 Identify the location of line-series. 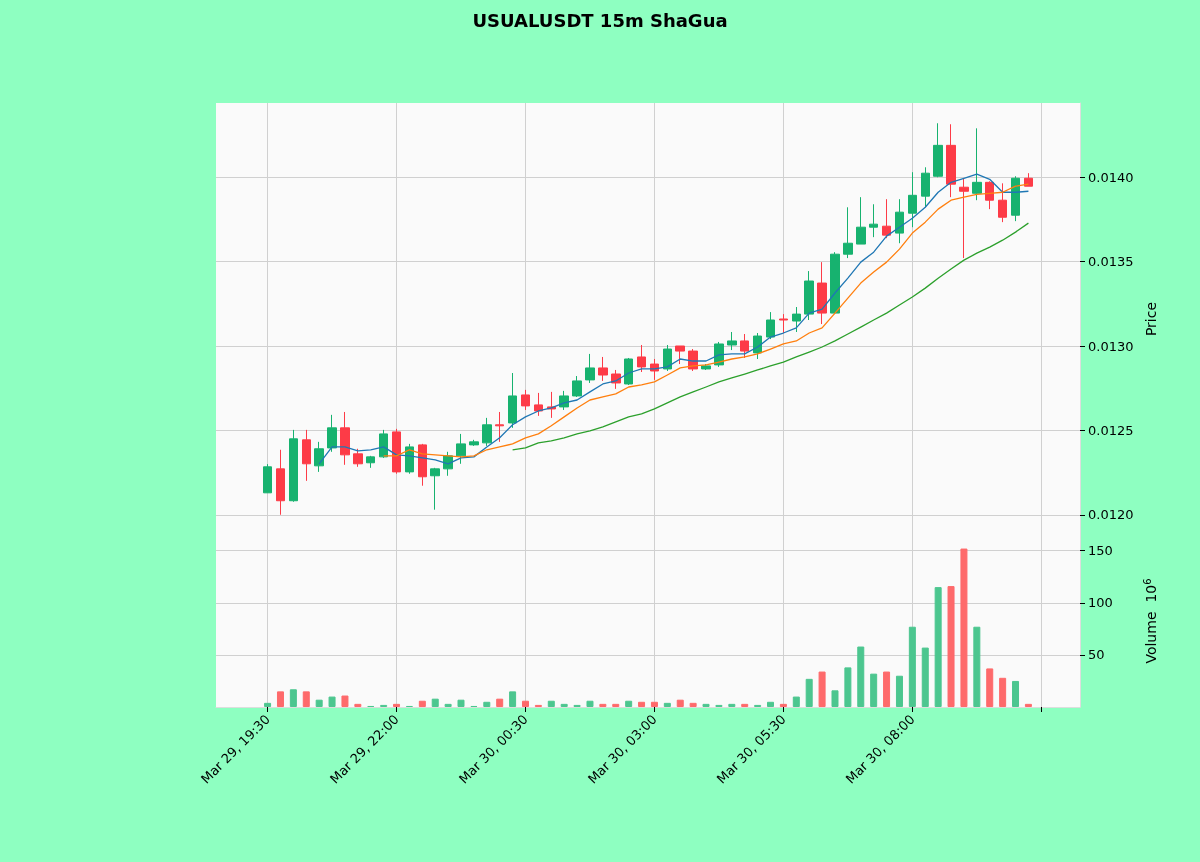
(770, 336).